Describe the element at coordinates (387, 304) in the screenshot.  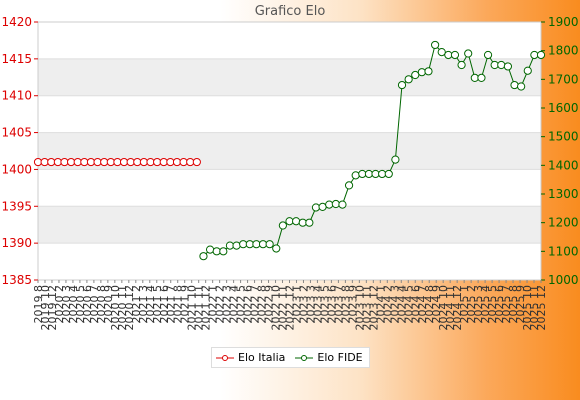
I see `x-tick-label: 2024 2` at that location.